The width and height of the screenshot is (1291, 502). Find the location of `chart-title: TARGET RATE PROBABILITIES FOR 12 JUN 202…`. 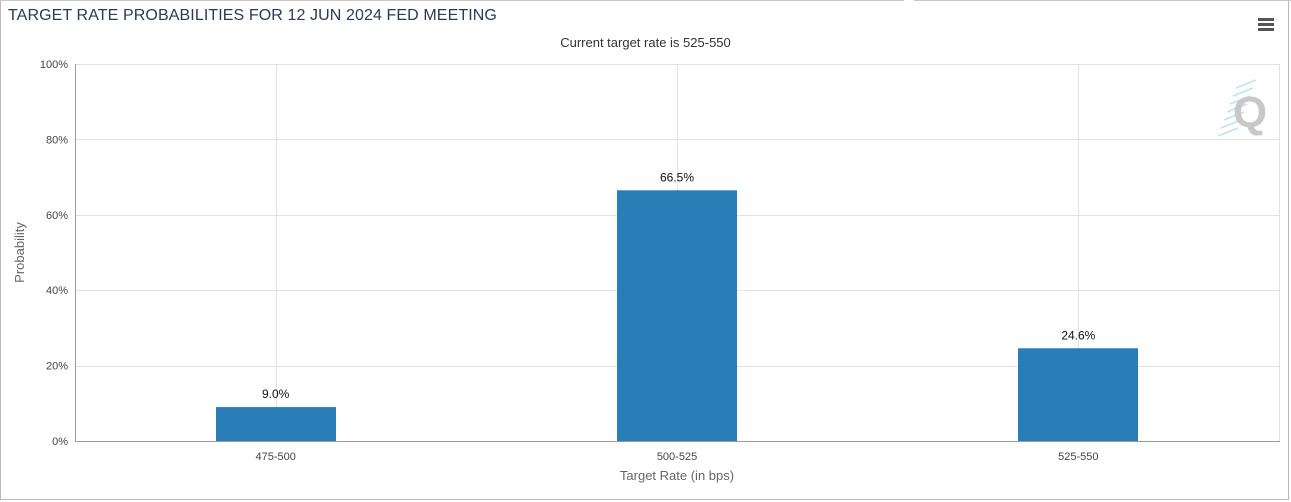

chart-title: TARGET RATE PROBABILITIES FOR 12 JUN 202… is located at coordinates (252, 15).